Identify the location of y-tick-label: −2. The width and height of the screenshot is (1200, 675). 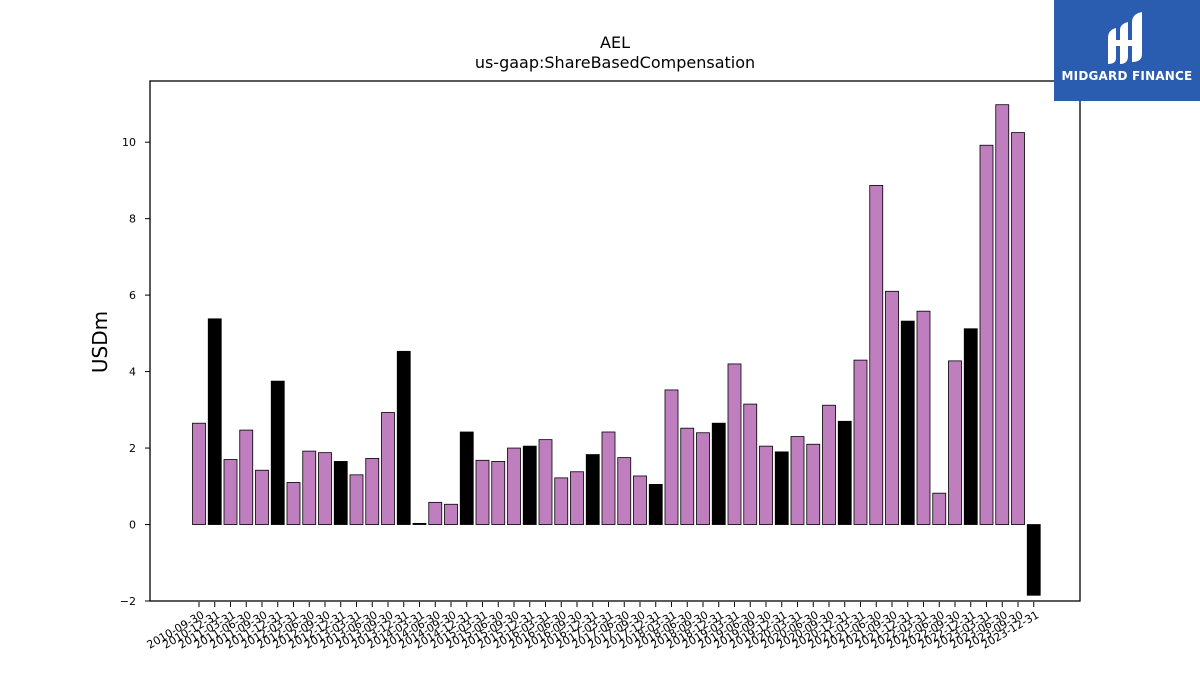
(128, 601).